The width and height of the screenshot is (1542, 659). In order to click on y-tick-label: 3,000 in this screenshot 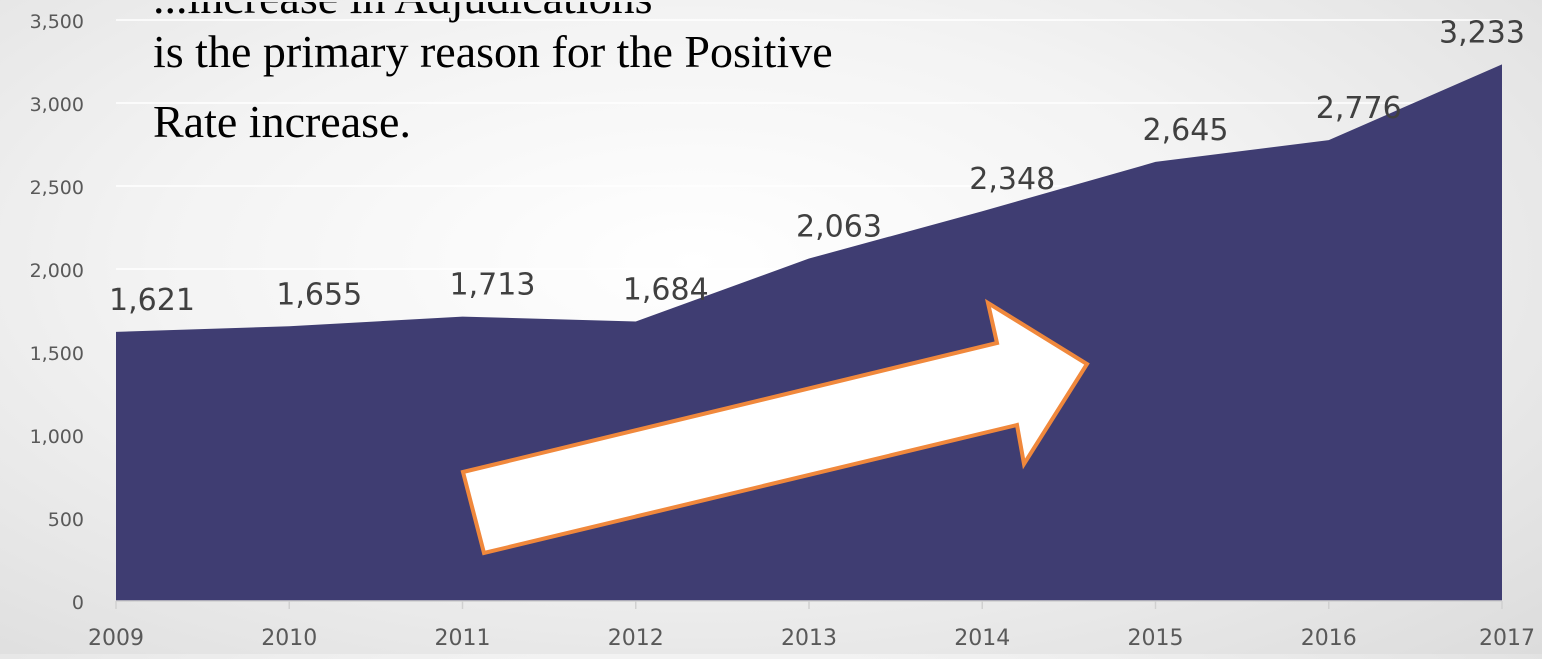, I will do `click(57, 105)`.